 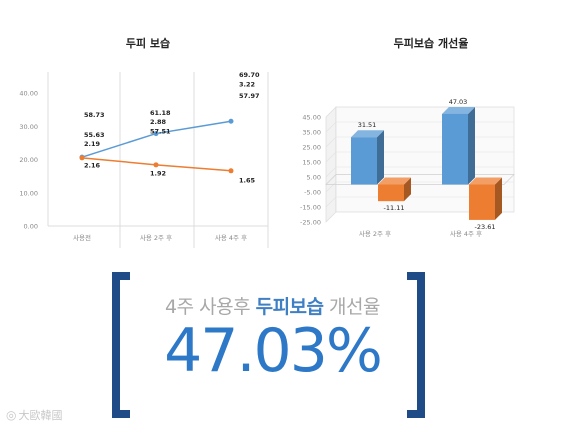 I want to click on data-label: -11.11, so click(x=394, y=208).